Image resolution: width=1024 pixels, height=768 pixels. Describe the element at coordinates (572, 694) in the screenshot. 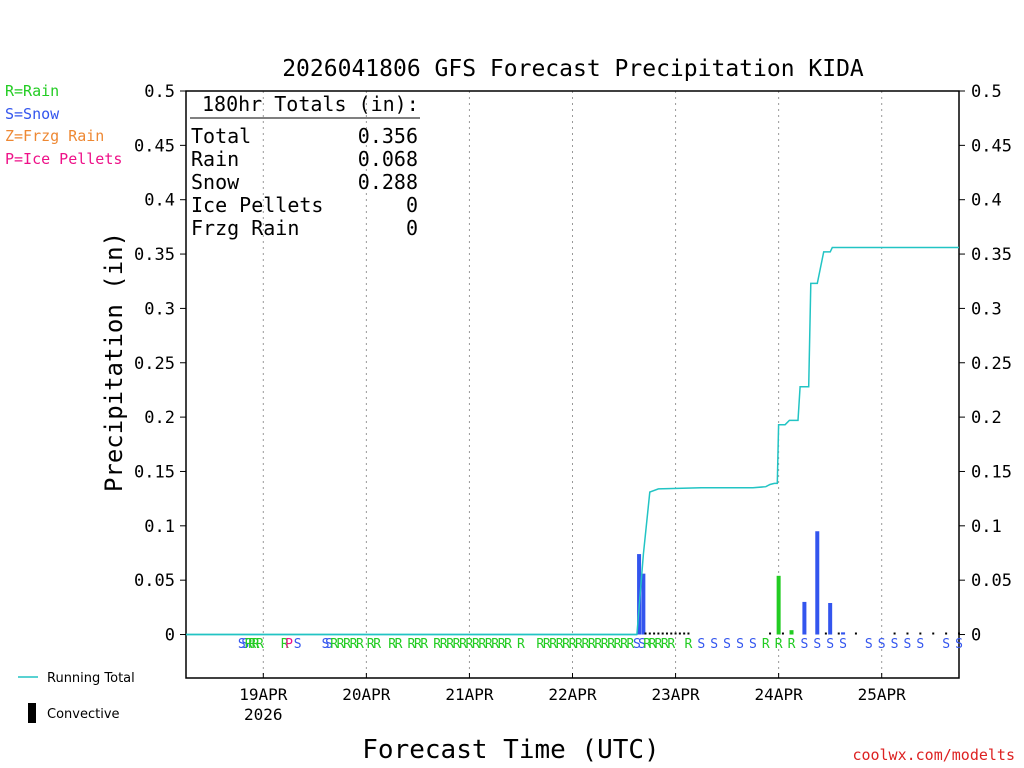

I see `x-tick-label: 22APR` at that location.